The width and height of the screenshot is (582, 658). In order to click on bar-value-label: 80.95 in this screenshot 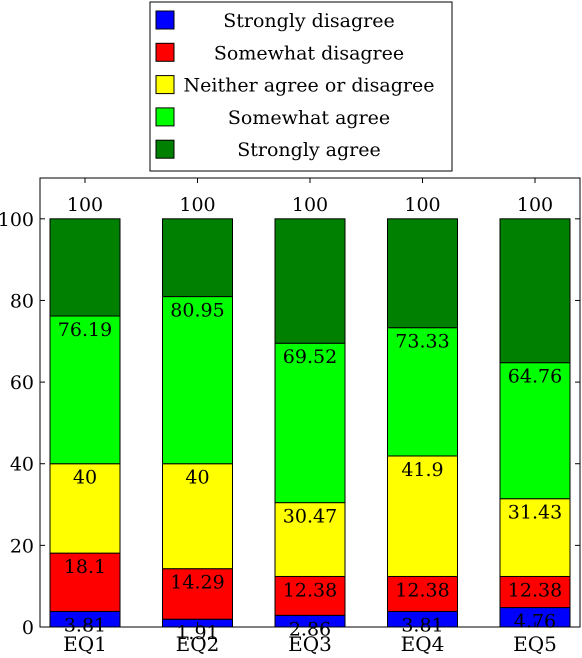, I will do `click(197, 311)`.